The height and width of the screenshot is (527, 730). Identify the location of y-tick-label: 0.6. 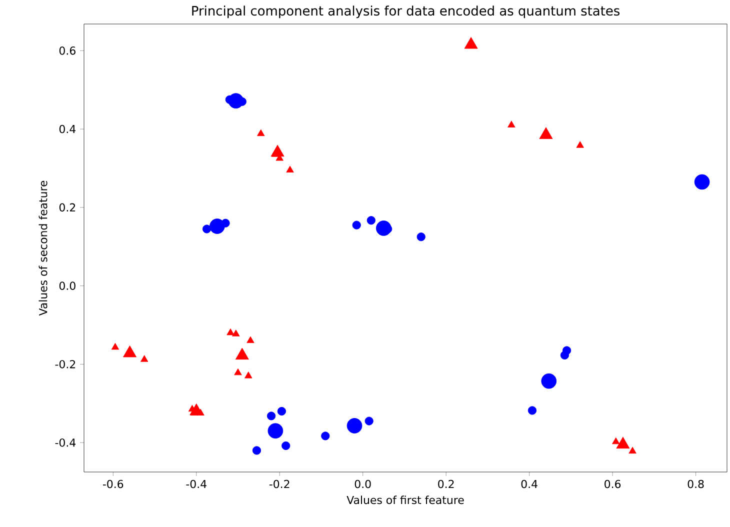
(67, 50).